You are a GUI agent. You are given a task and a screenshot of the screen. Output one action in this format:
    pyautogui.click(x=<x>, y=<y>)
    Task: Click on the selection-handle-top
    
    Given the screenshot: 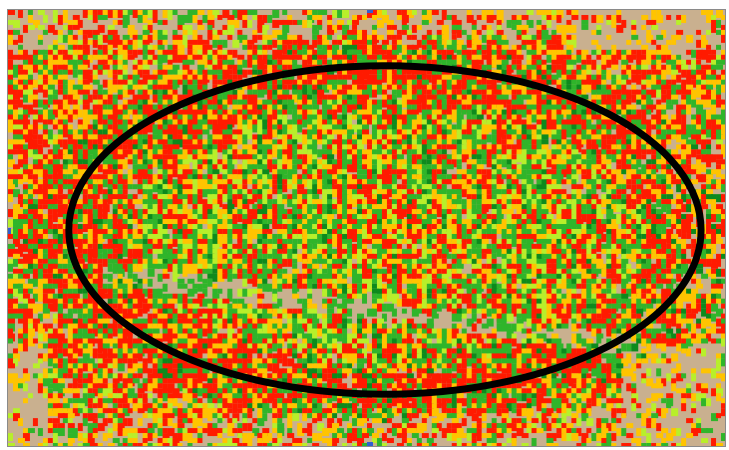 What is the action you would take?
    pyautogui.click(x=370, y=11)
    